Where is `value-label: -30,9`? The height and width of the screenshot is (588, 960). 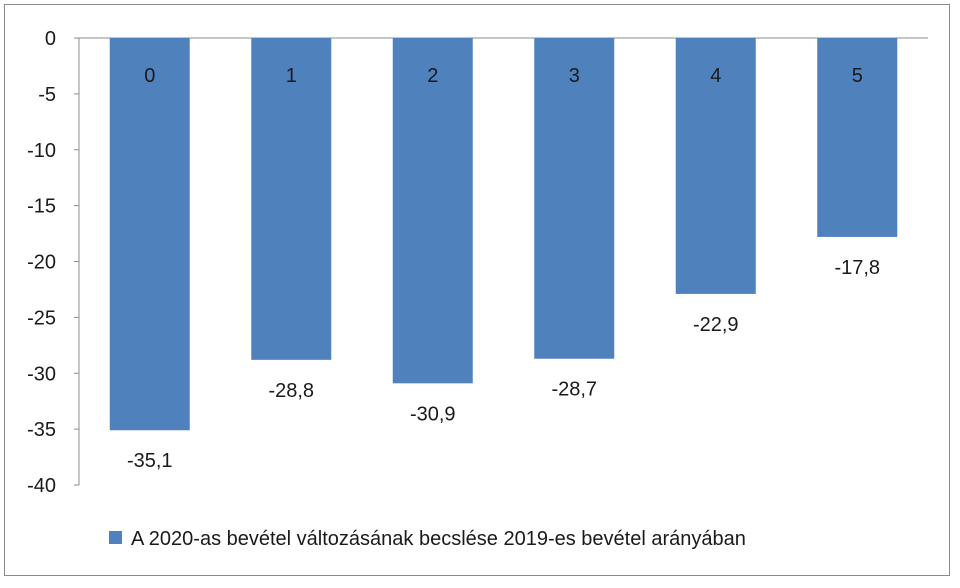 value-label: -30,9 is located at coordinates (433, 414).